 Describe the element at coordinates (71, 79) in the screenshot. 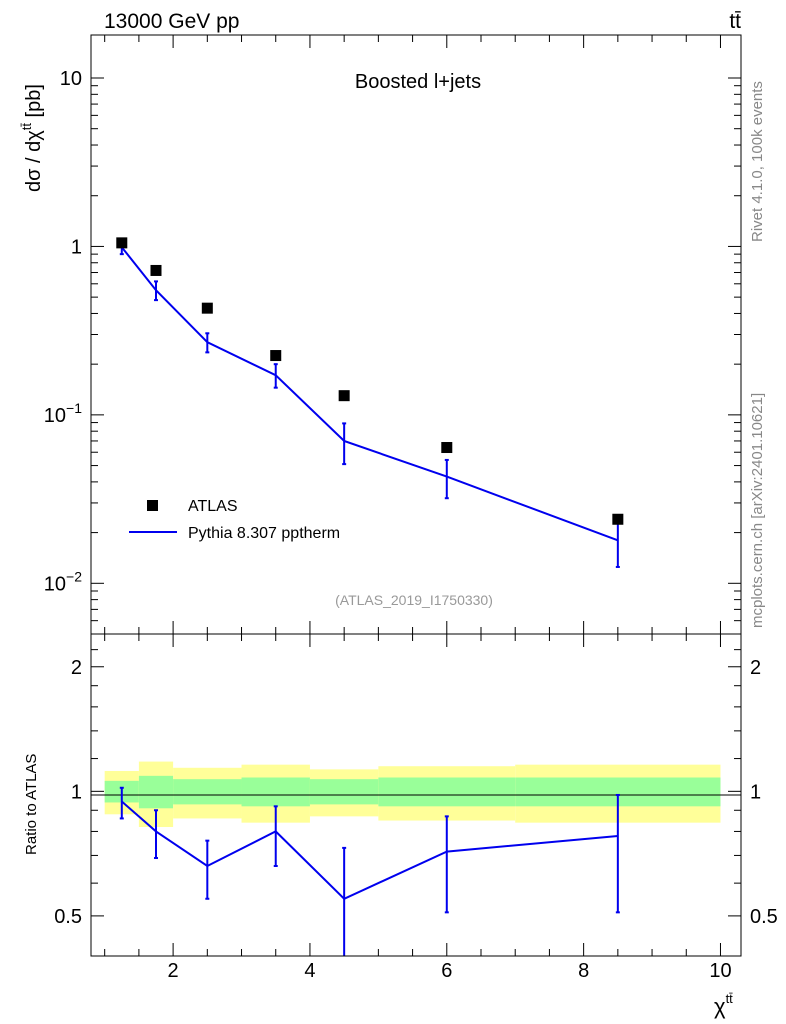

I see `main-ytick-label: 10` at that location.